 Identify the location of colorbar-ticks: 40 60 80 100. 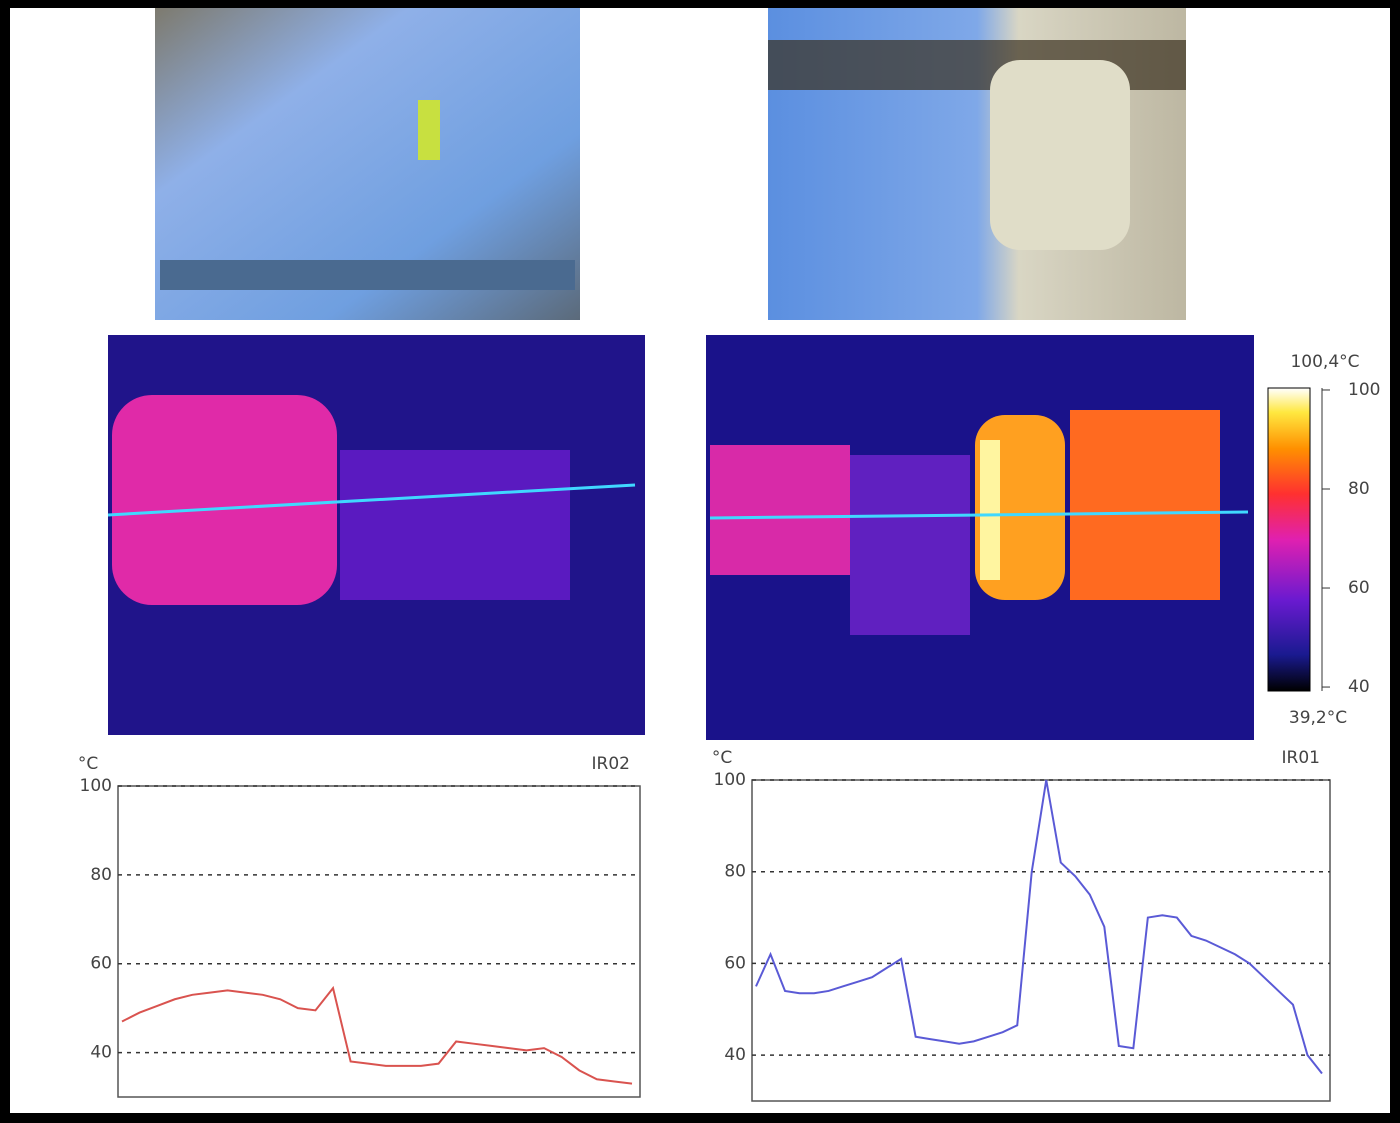
(1351, 538).